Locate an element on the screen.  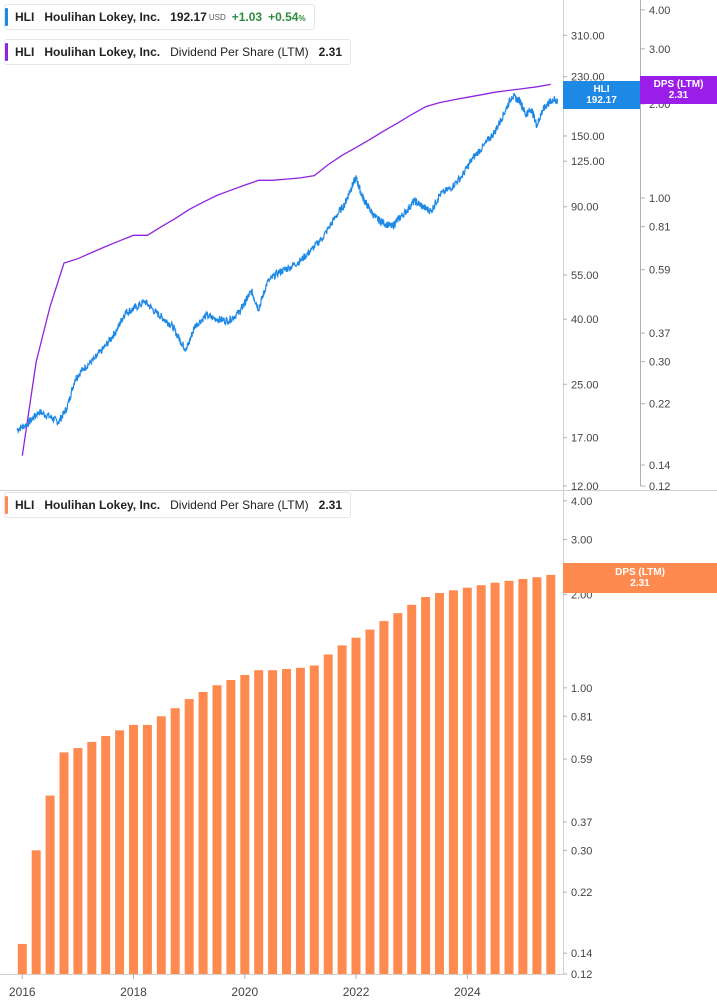
dps-bottom-axis-label: 0.59 is located at coordinates (581, 760).